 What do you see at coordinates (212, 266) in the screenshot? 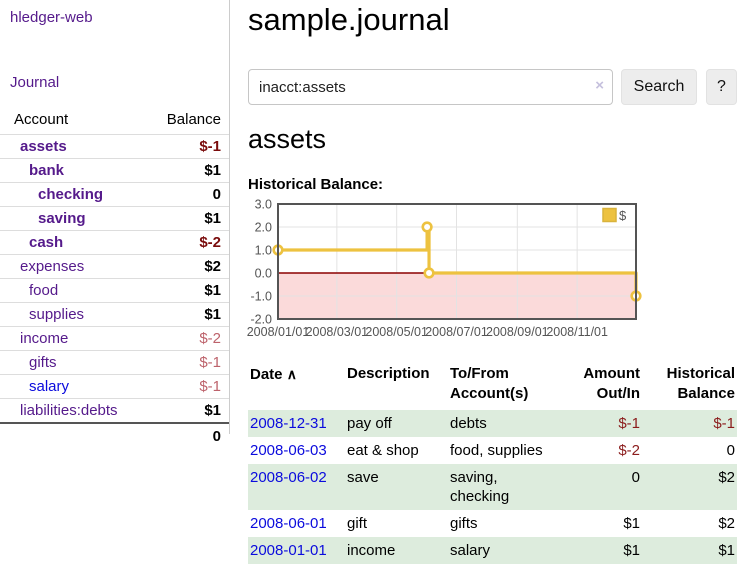
I see `account-balance: $2` at bounding box center [212, 266].